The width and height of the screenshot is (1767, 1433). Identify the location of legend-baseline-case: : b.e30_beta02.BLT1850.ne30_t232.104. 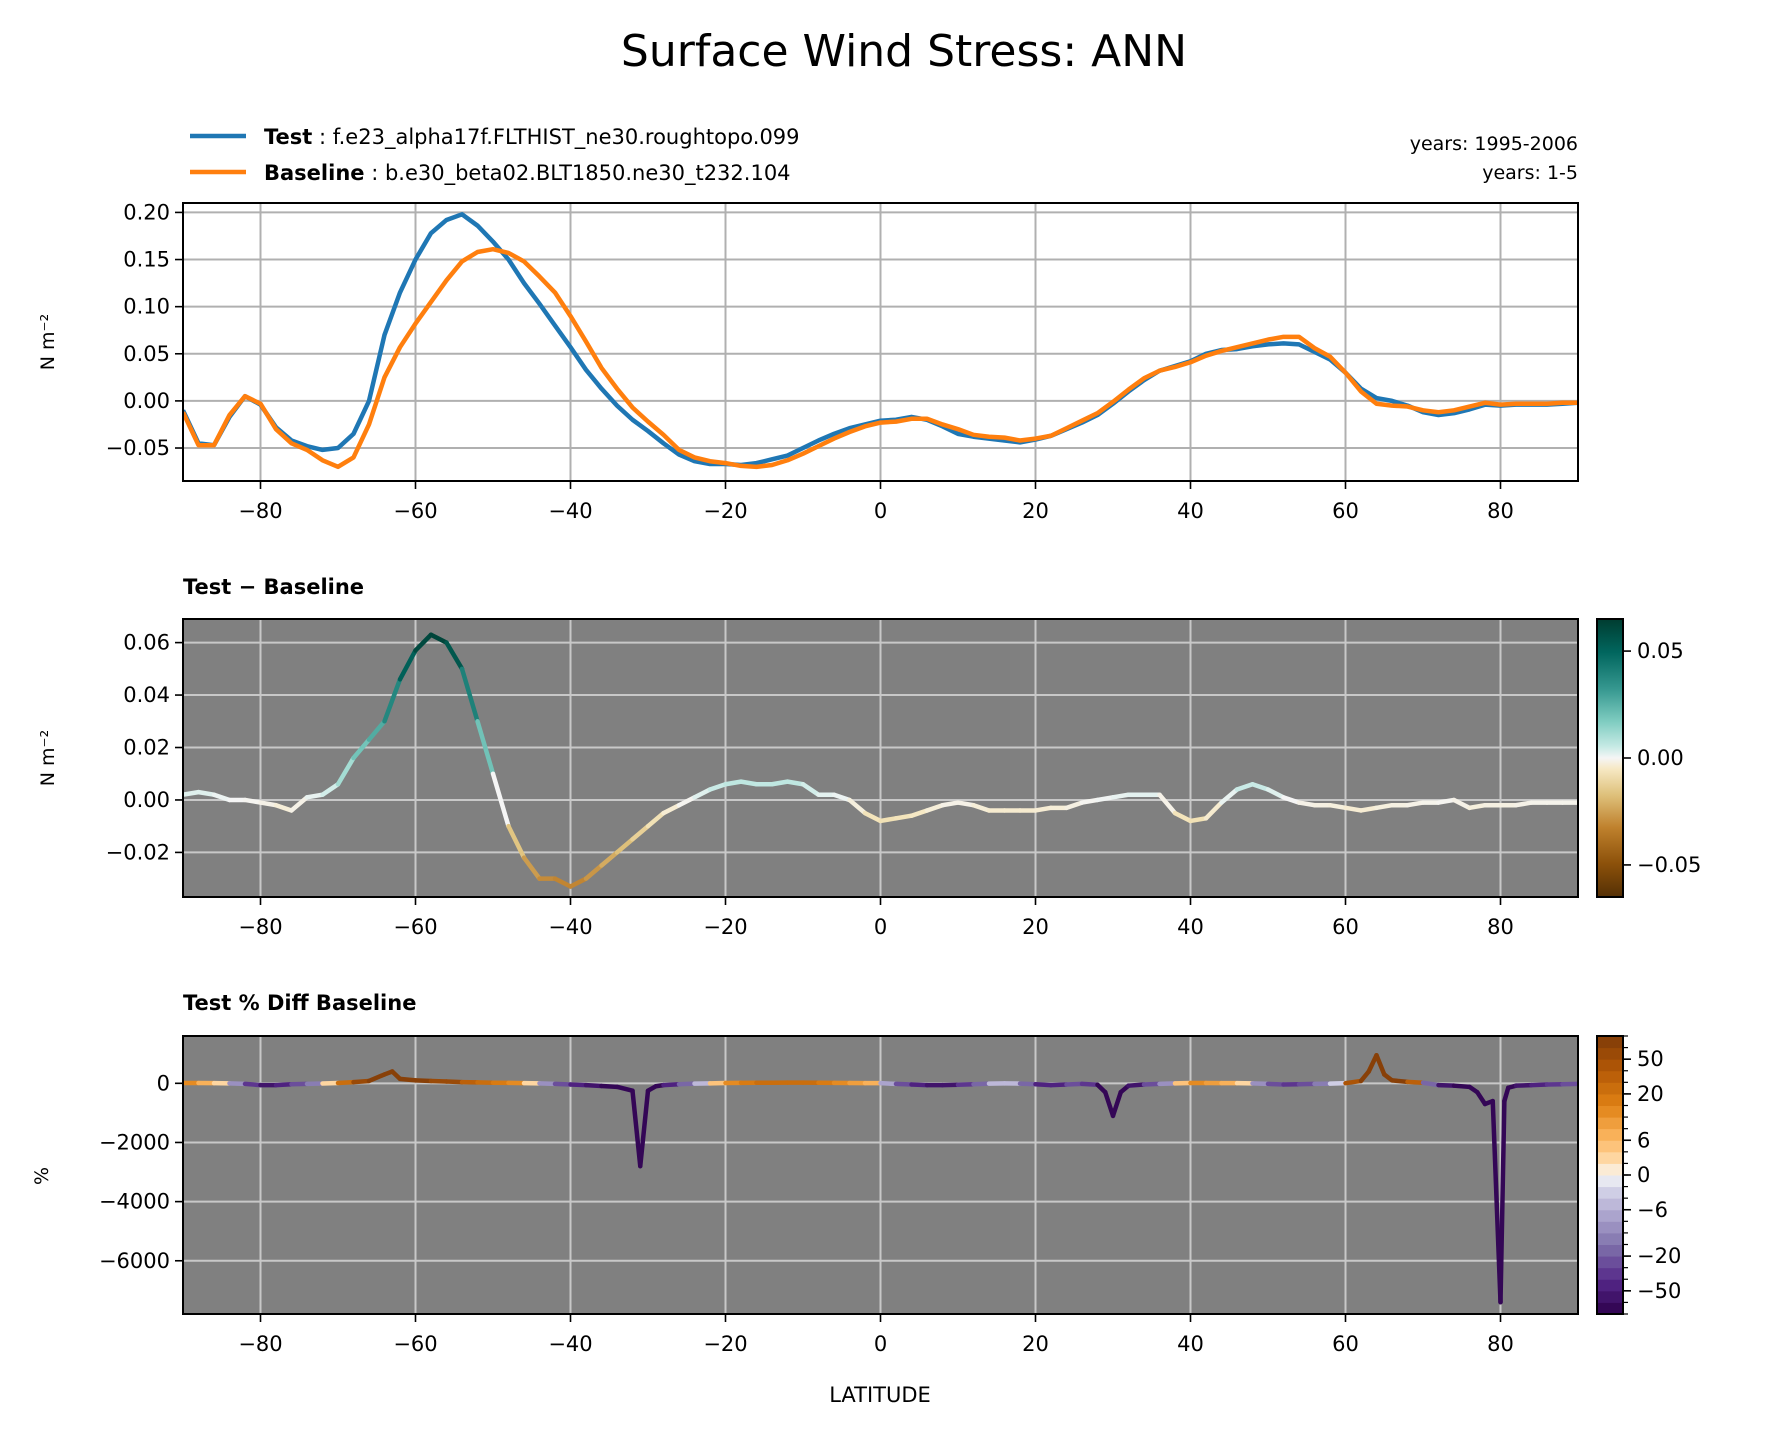
(580, 173).